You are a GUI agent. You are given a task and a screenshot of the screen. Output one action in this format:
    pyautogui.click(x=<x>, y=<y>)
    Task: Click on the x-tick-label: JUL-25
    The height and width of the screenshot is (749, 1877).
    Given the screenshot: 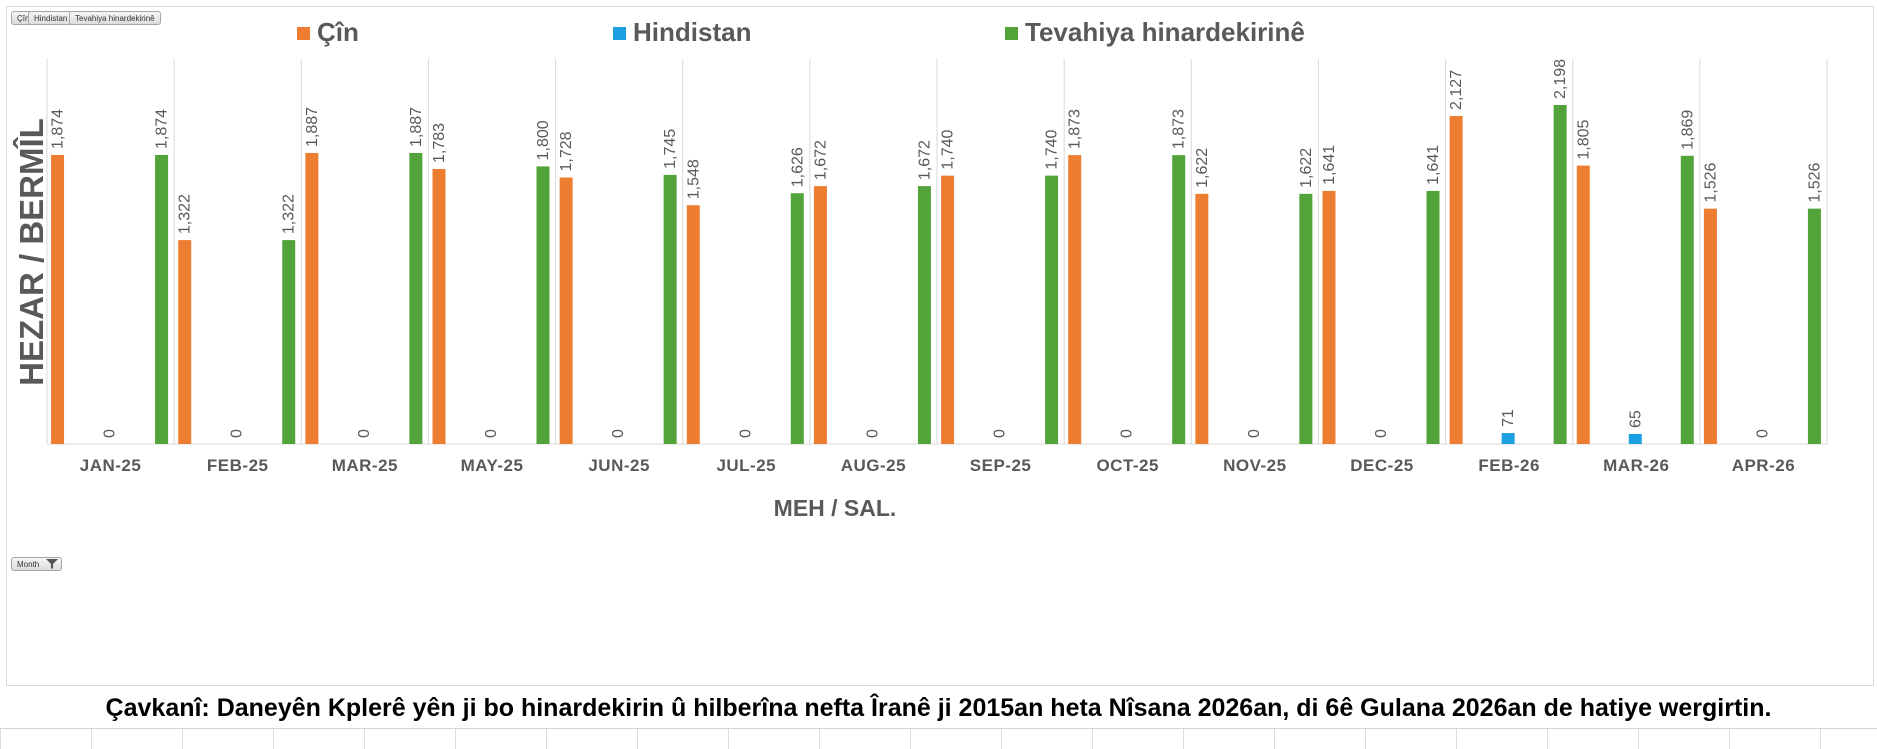 What is the action you would take?
    pyautogui.click(x=746, y=465)
    